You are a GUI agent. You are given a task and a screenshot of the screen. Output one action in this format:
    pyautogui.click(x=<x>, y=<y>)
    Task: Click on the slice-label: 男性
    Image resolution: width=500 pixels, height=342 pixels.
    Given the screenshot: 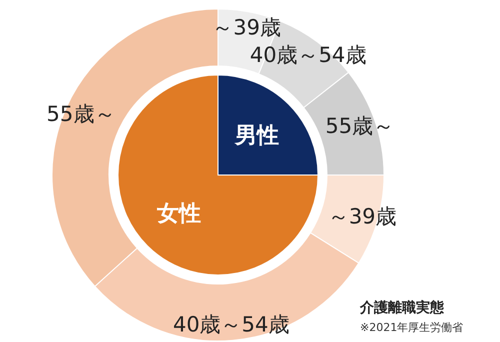 What is the action you would take?
    pyautogui.click(x=256, y=136)
    